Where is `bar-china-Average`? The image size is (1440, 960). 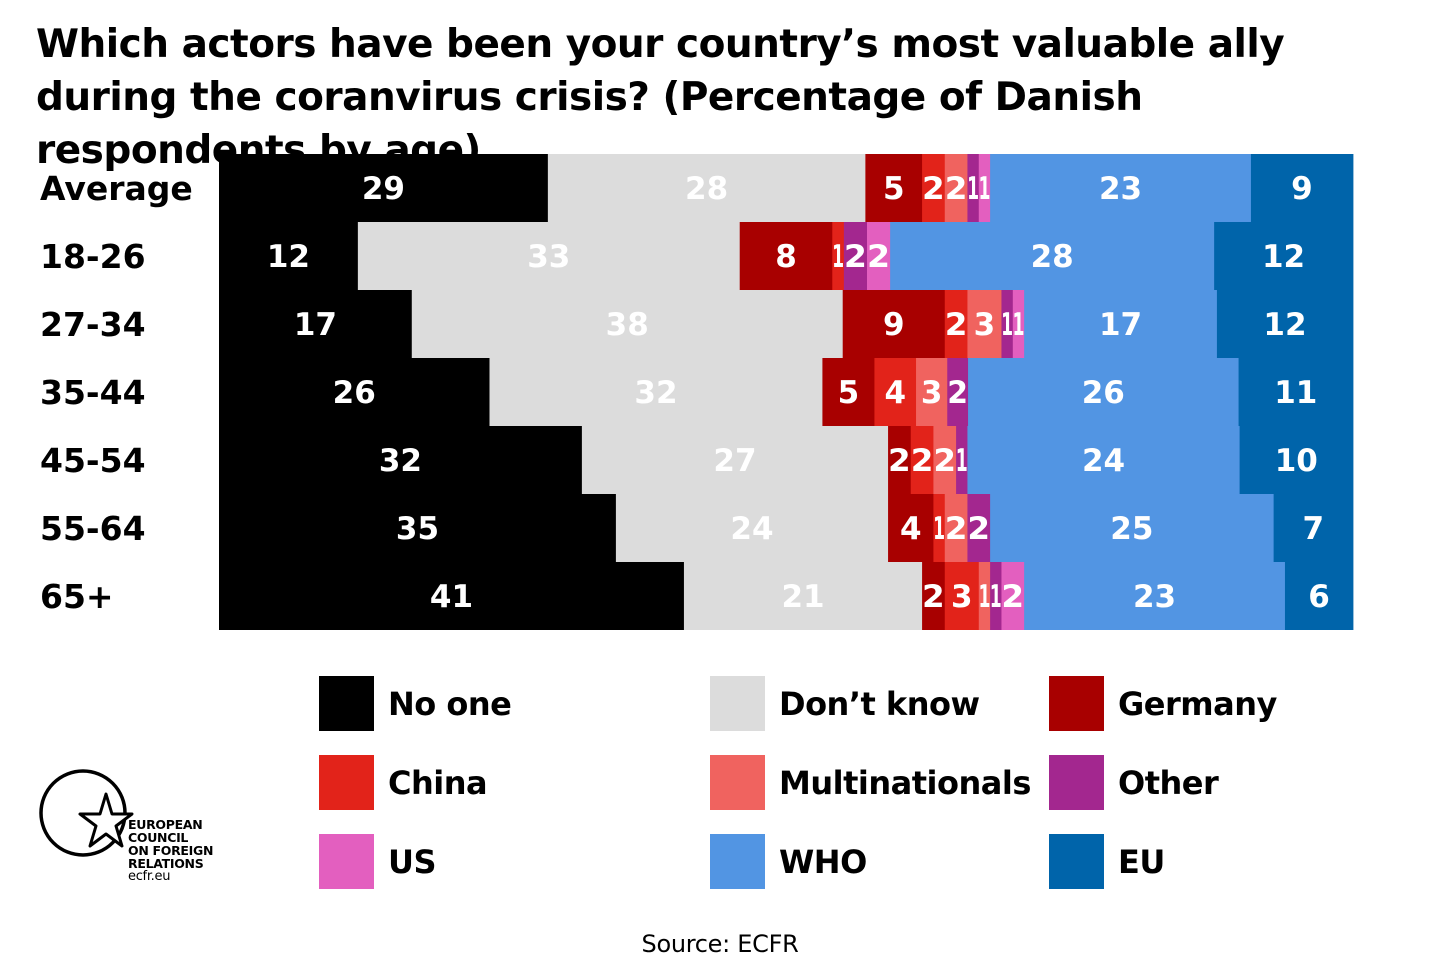 bar-china-Average is located at coordinates (934, 188).